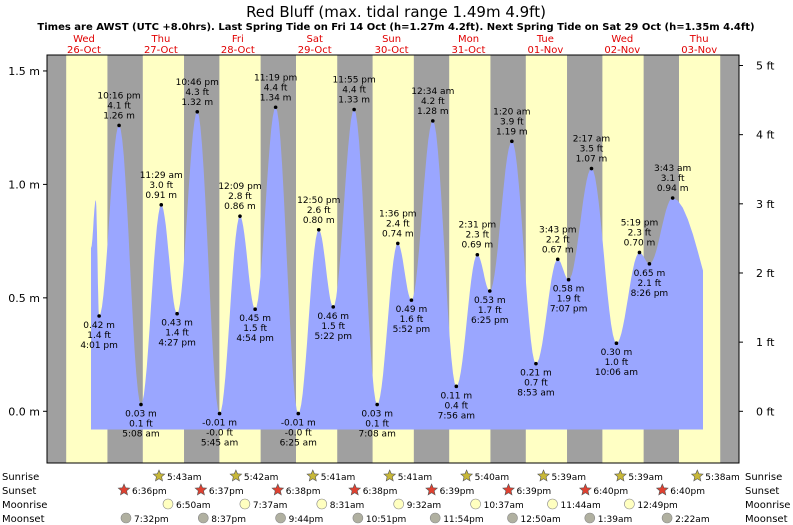 The width and height of the screenshot is (793, 525). I want to click on tide-height-ft: 4.4 ft, so click(354, 91).